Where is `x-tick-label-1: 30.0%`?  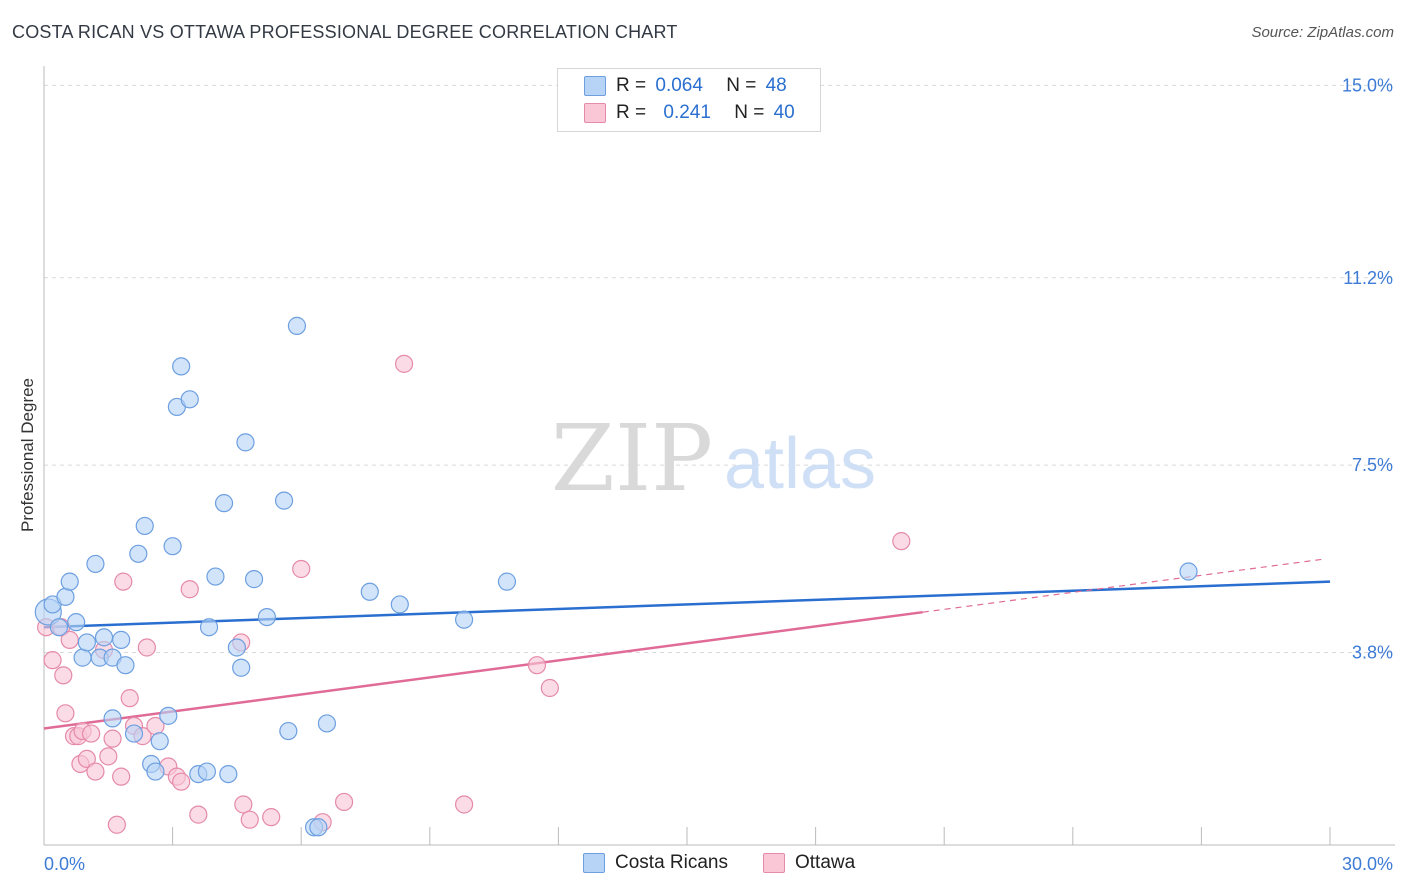 x-tick-label-1: 30.0% is located at coordinates (1367, 864).